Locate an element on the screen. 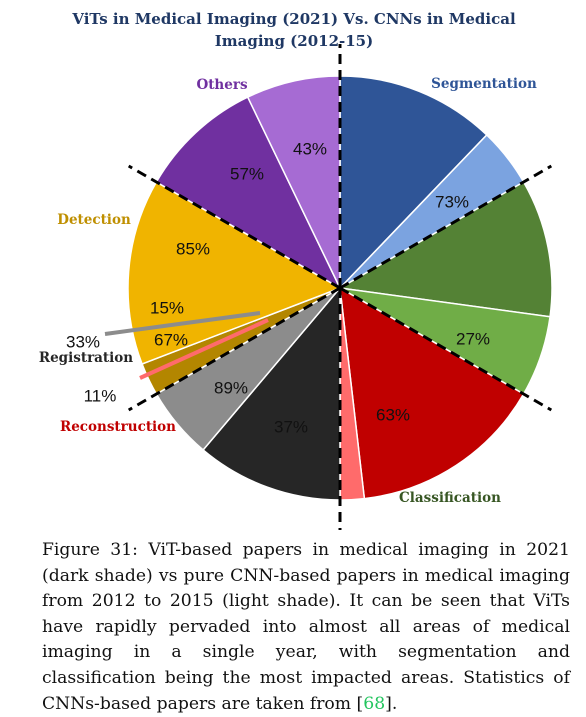  label-segmentation: Segmentation is located at coordinates (484, 84).